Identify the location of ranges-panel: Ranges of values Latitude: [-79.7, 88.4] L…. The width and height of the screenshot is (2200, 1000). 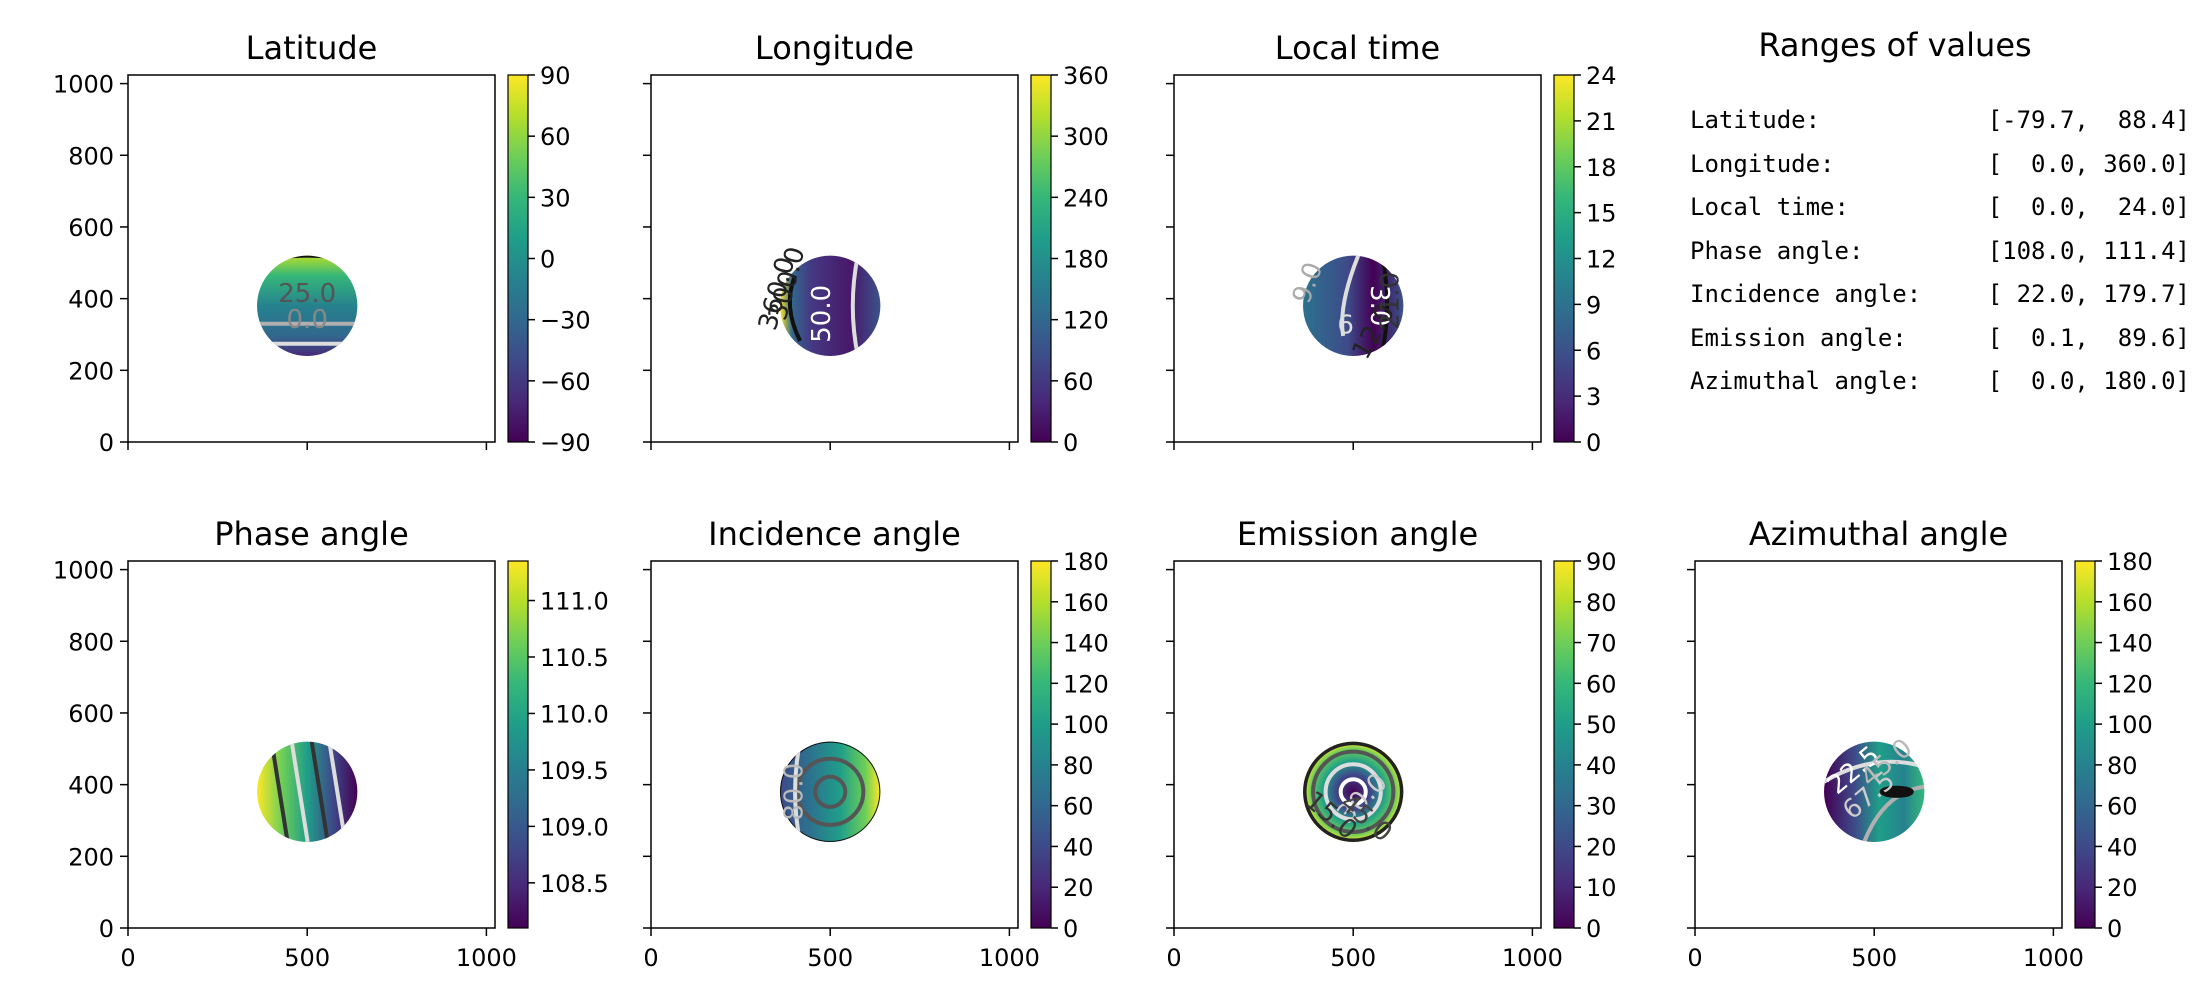
(1940, 210).